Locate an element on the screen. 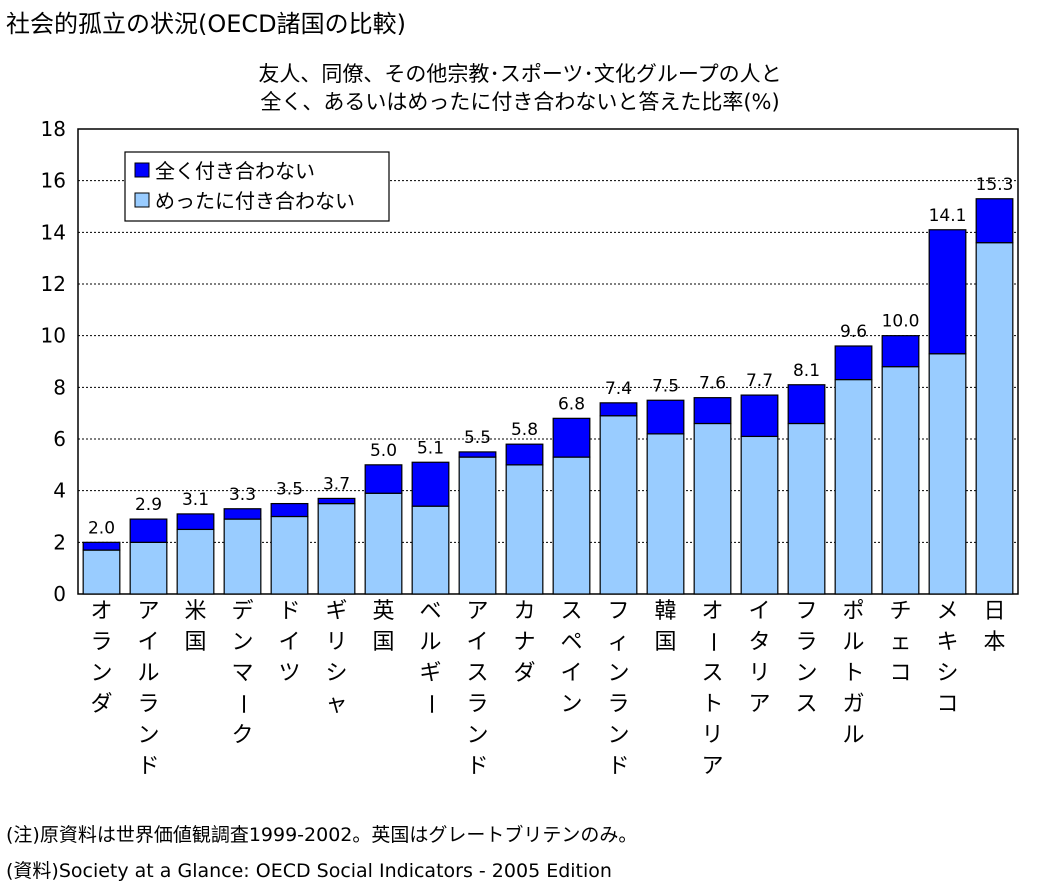 Image resolution: width=1040 pixels, height=896 pixels. x-tick-label-char: デ is located at coordinates (242, 611).